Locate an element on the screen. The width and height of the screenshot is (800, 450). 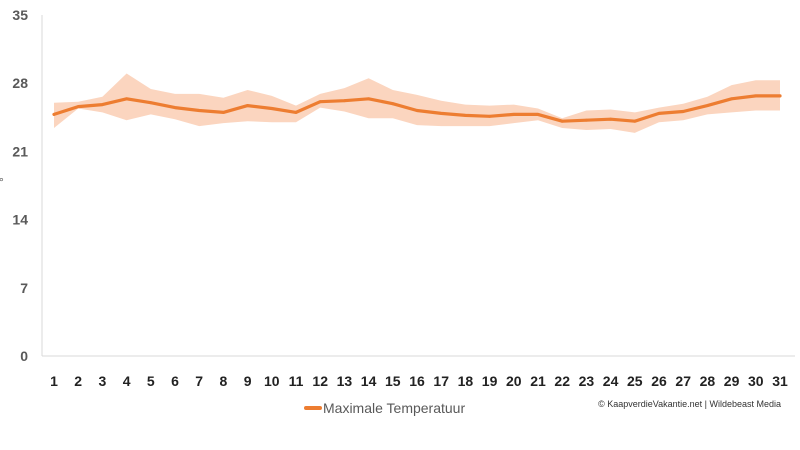
x-tick-label: 10 is located at coordinates (272, 381).